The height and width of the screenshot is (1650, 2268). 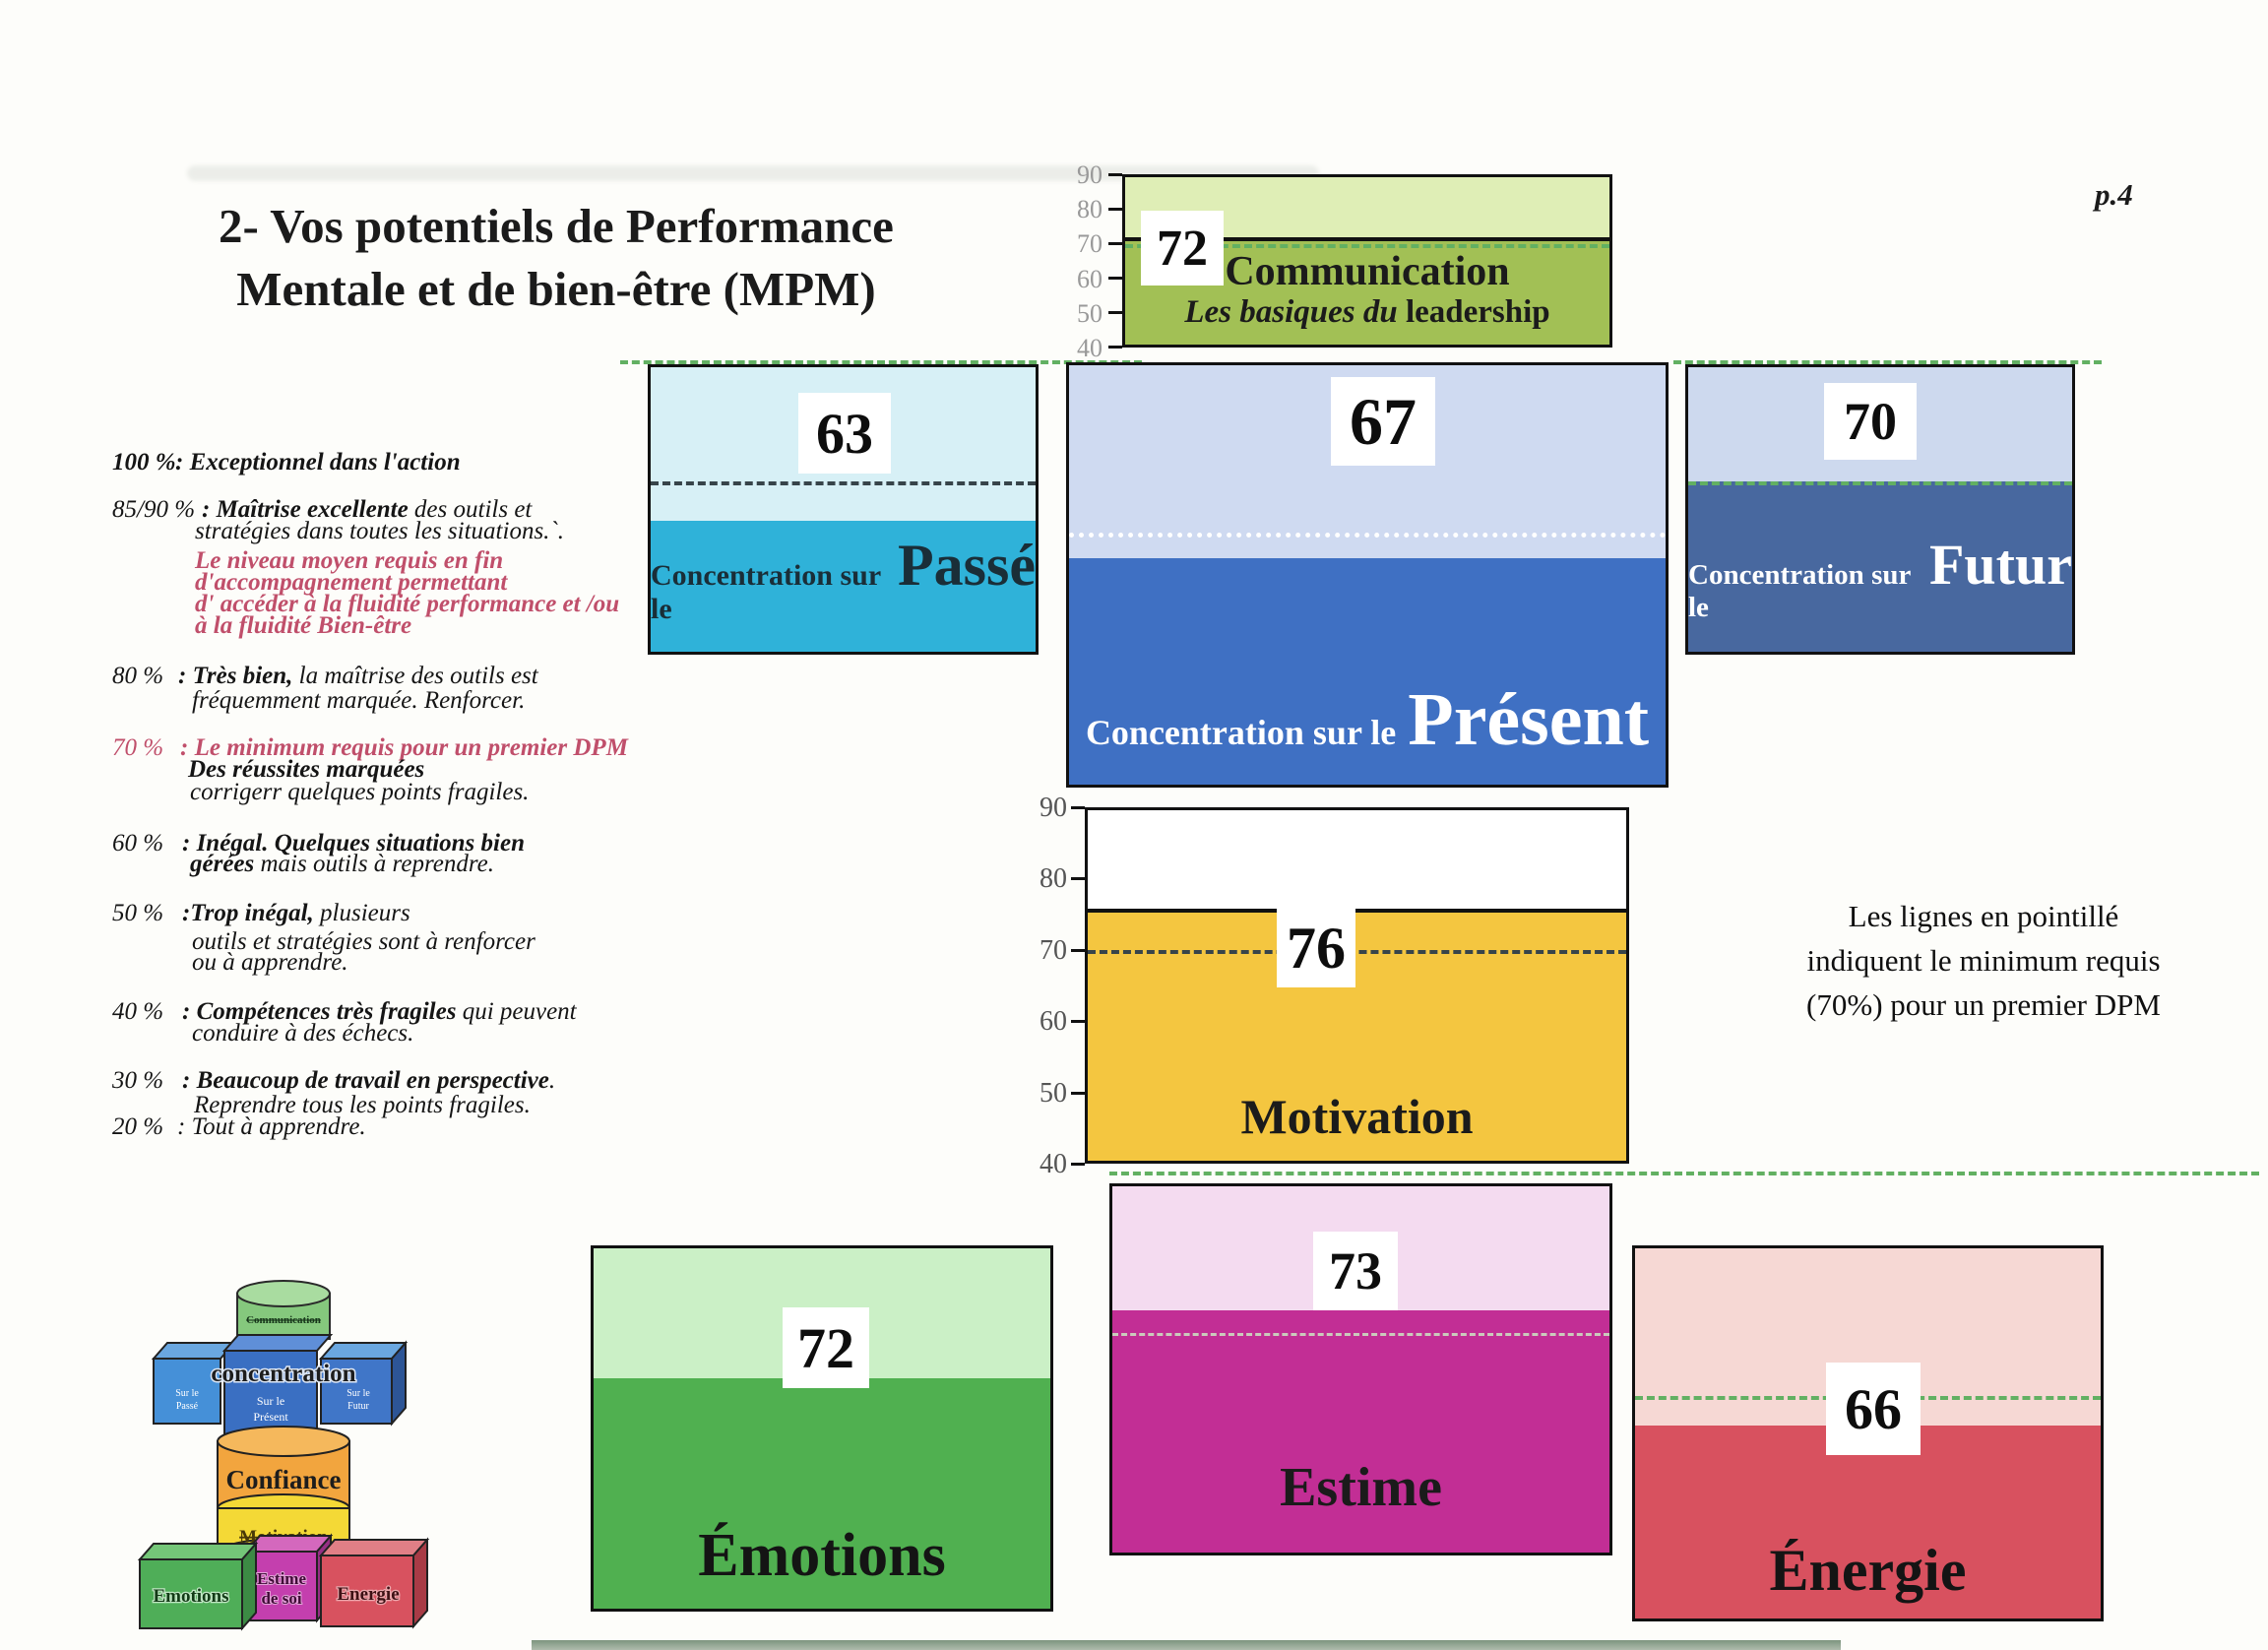 What do you see at coordinates (358, 676) in the screenshot?
I see `legend-text: : Très bien, la maîtrise des outils est` at bounding box center [358, 676].